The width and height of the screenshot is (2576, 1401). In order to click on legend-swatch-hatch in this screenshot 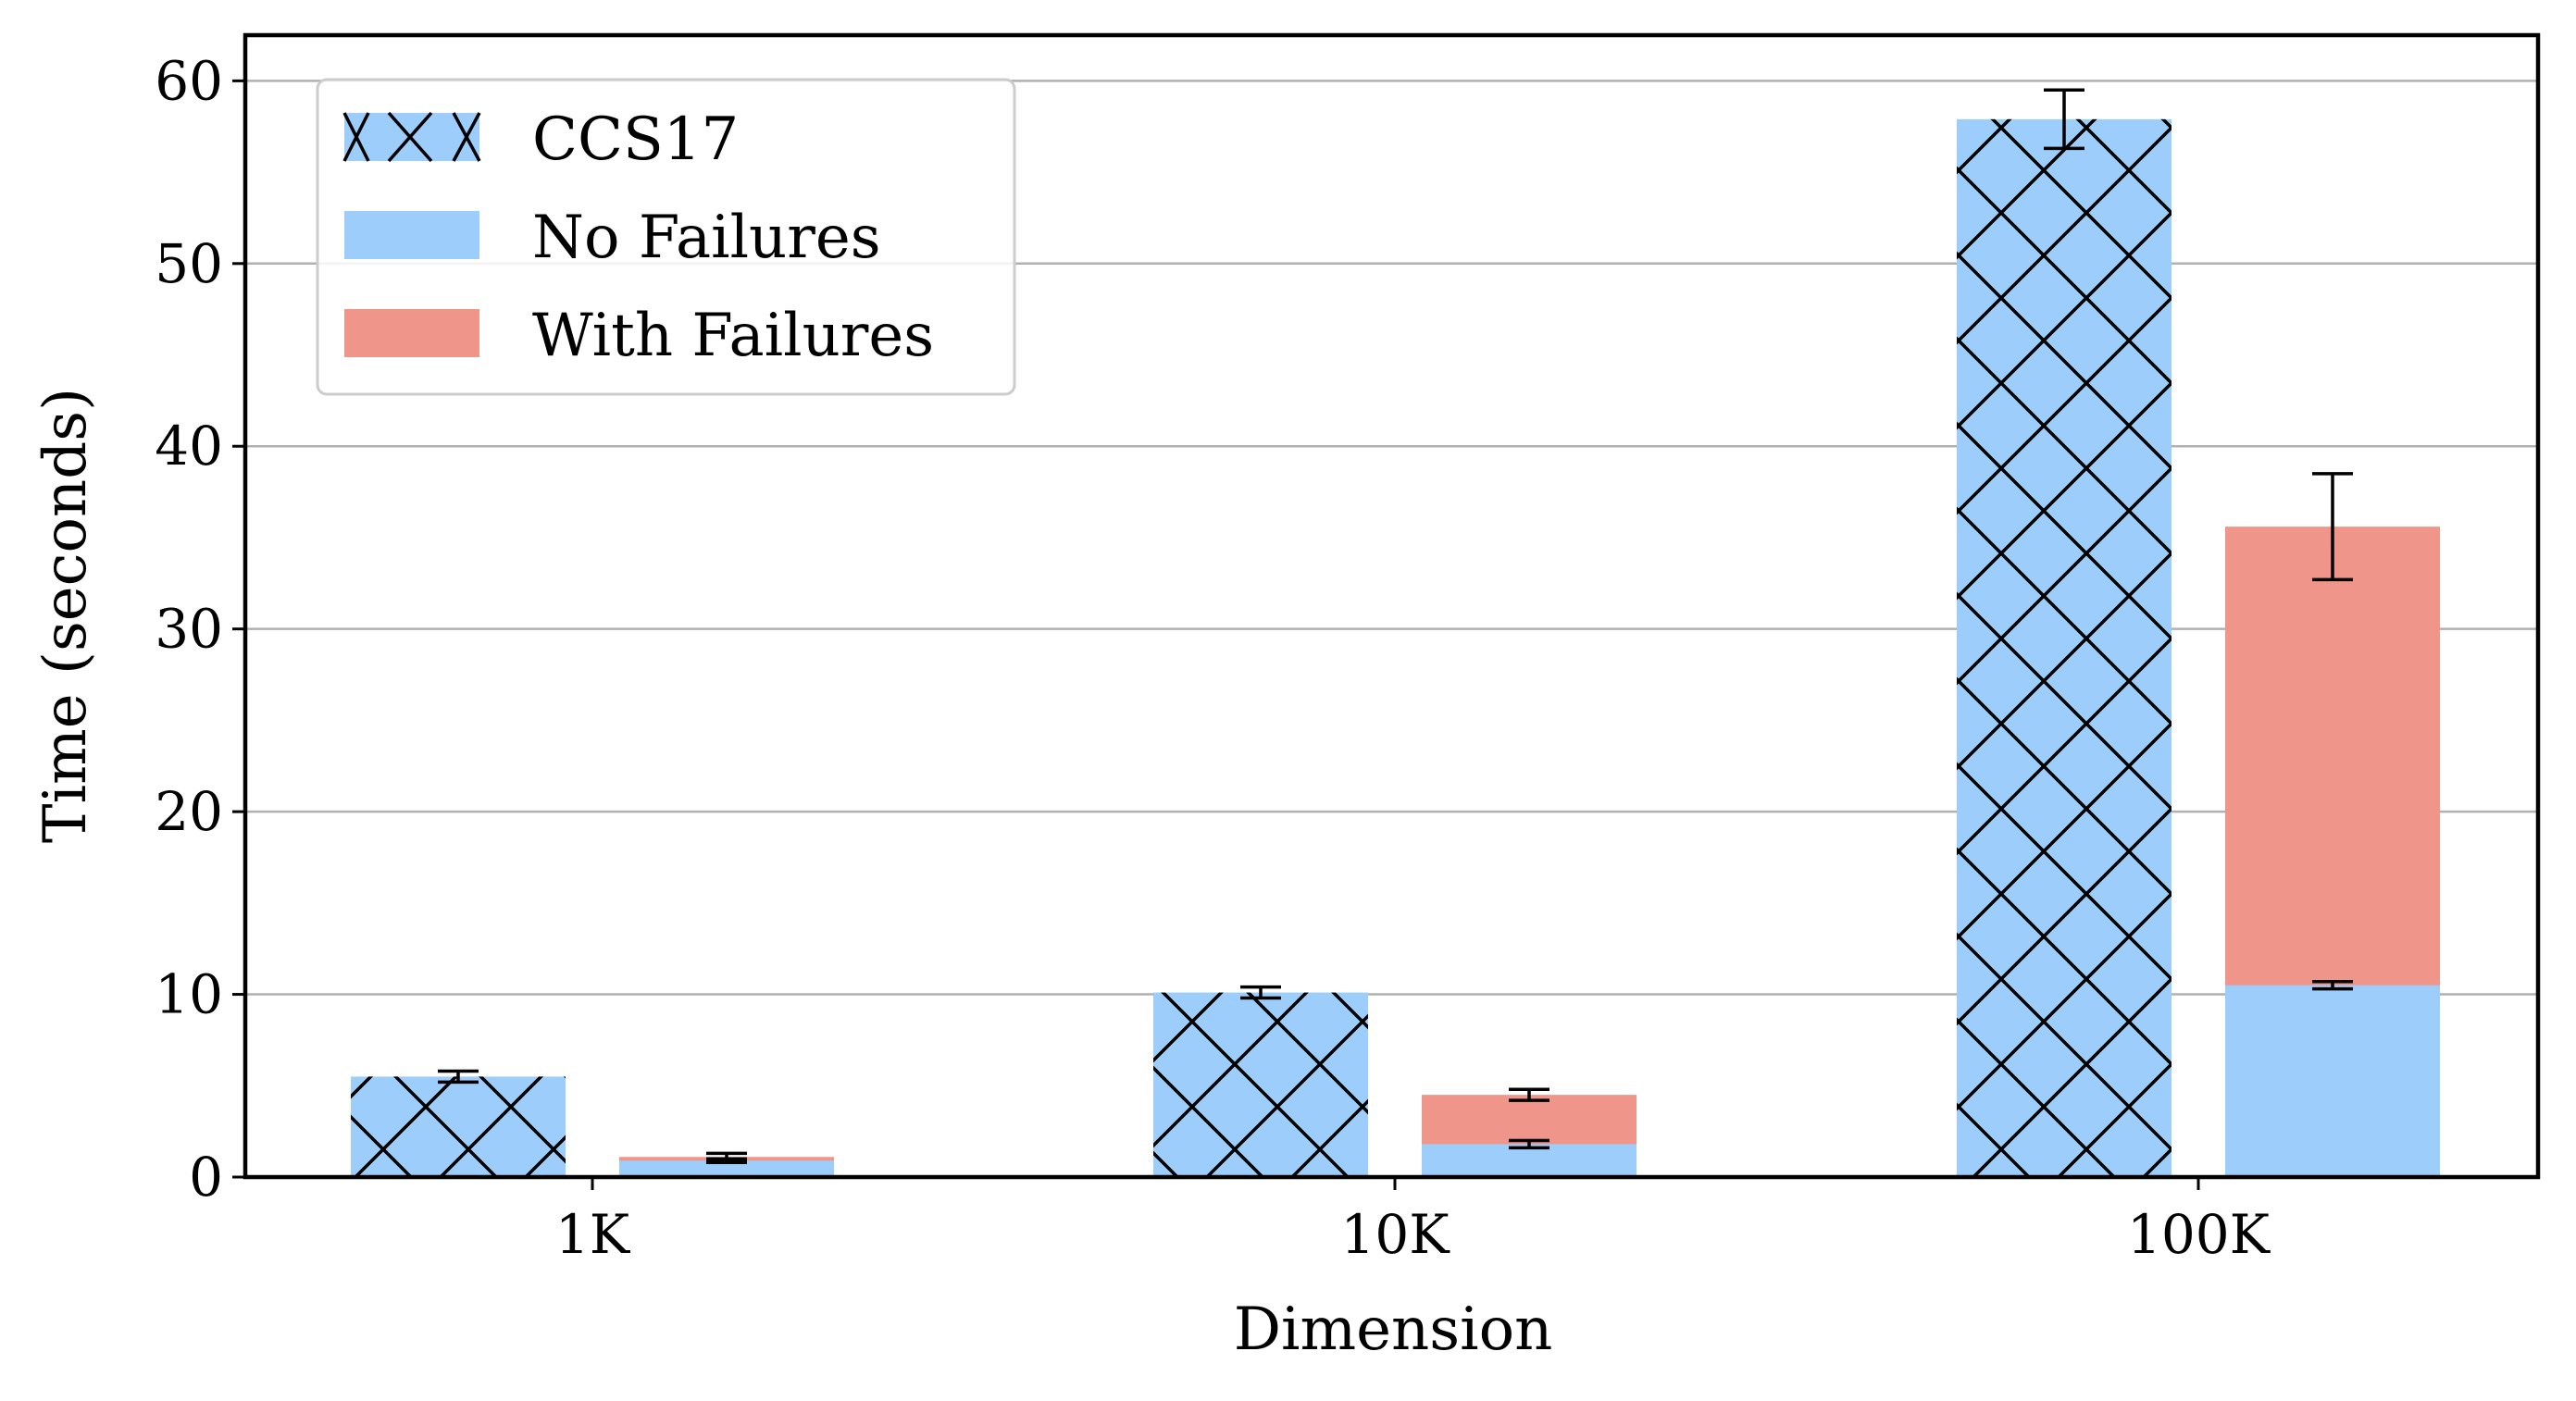, I will do `click(411, 137)`.